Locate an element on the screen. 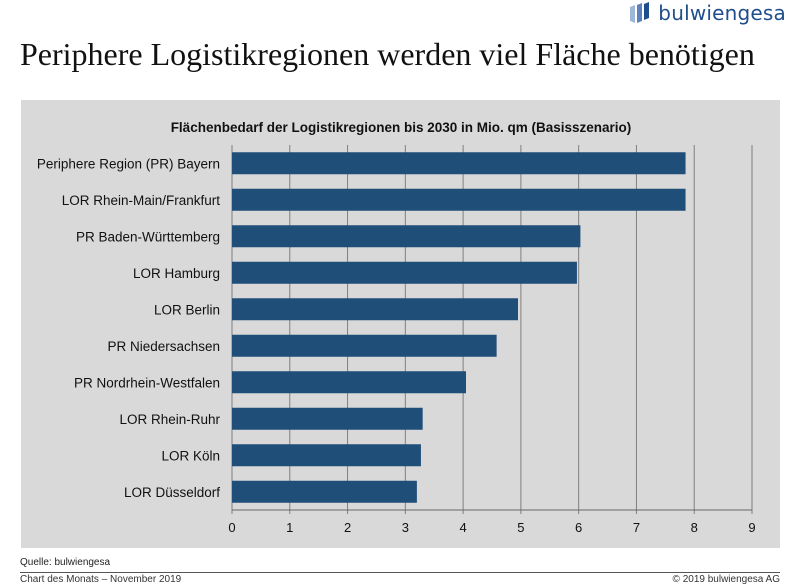 This screenshot has height=585, width=800. category-label: LOR Düsseldorf is located at coordinates (172, 492).